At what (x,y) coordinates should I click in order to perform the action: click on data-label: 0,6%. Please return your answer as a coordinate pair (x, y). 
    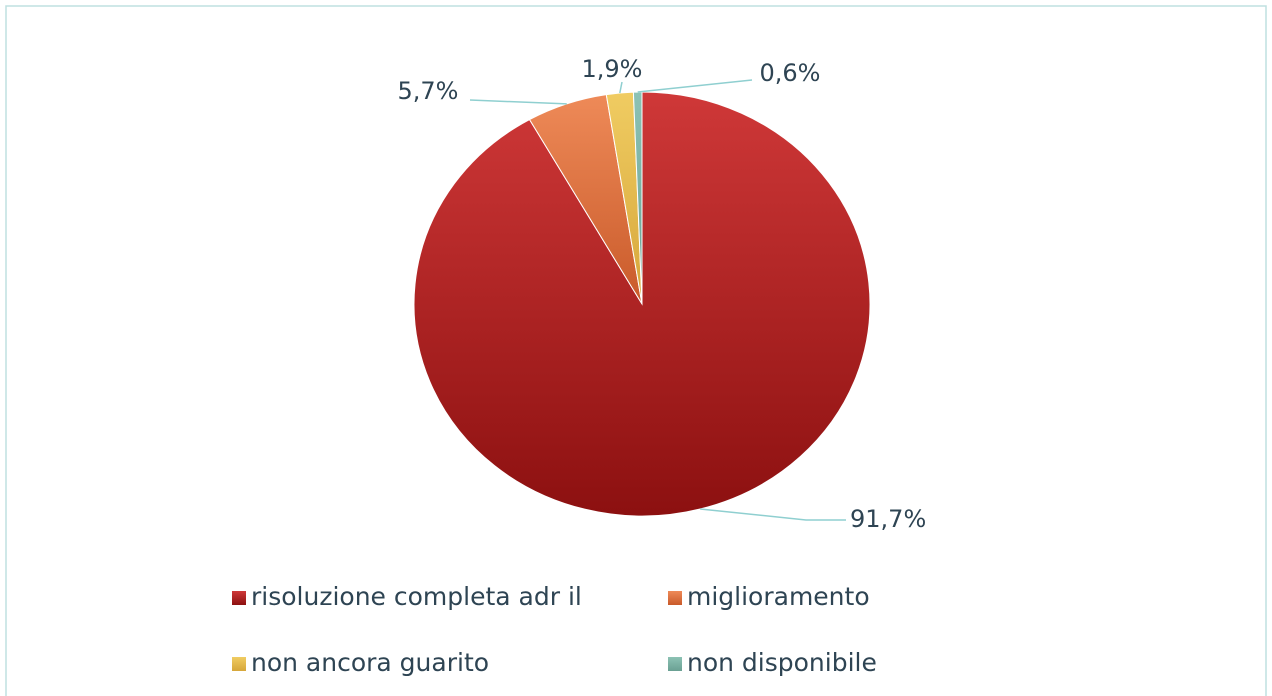
    Looking at the image, I should click on (790, 73).